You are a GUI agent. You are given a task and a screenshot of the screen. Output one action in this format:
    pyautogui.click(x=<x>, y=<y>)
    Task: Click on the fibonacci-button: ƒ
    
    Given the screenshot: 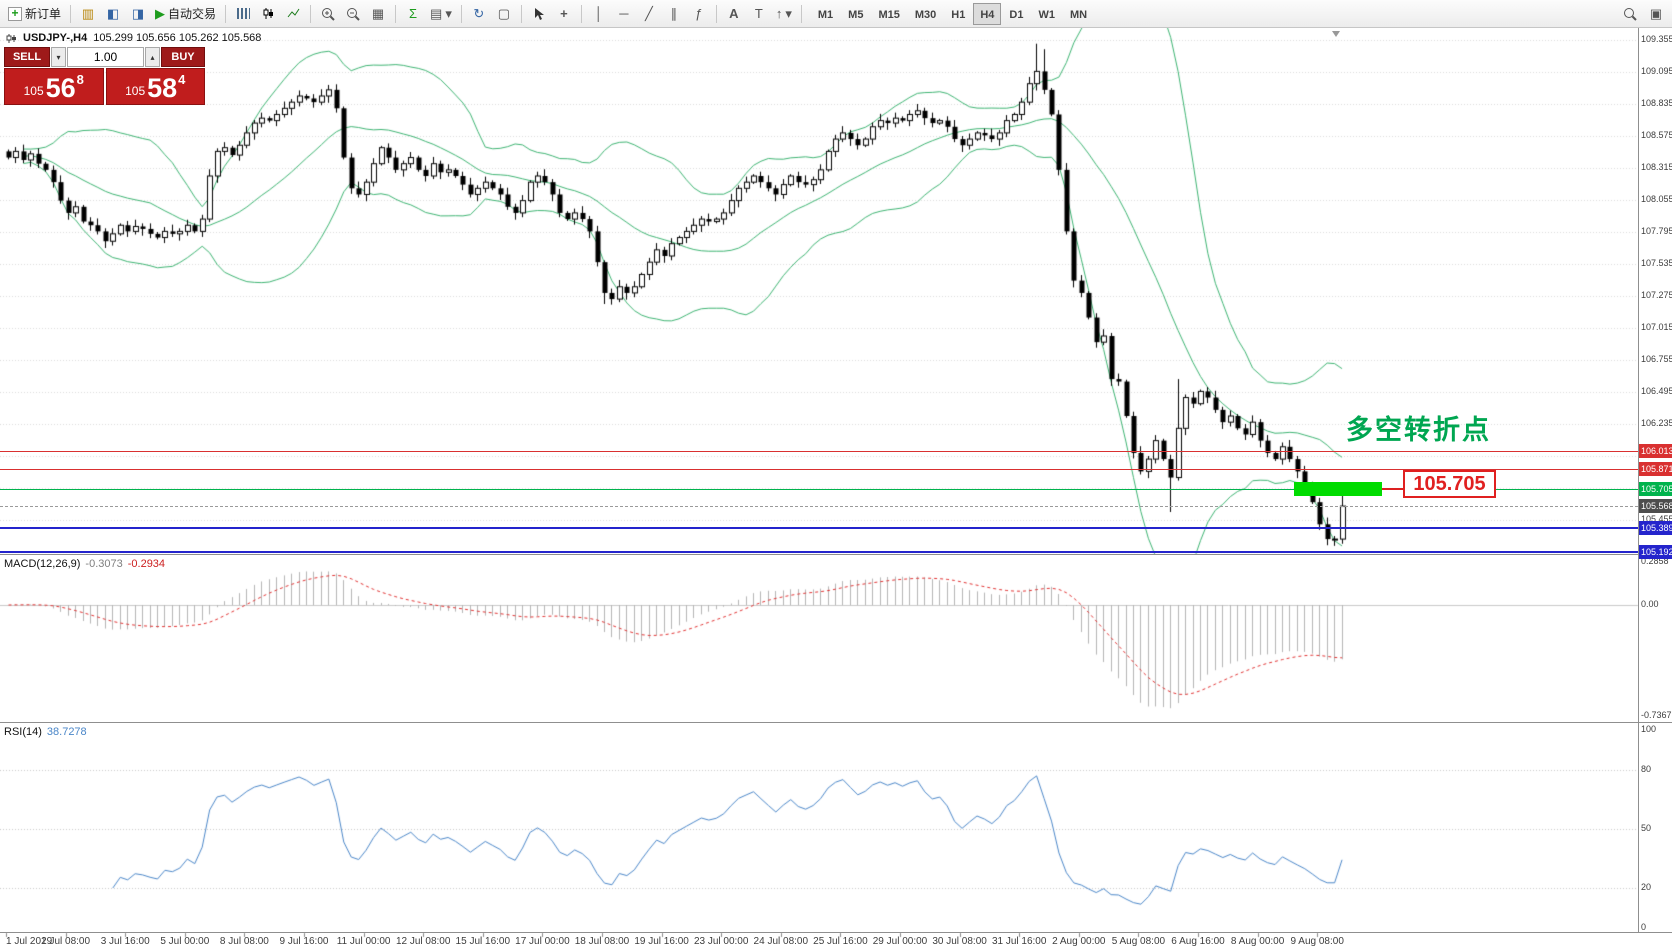 What is the action you would take?
    pyautogui.click(x=699, y=14)
    